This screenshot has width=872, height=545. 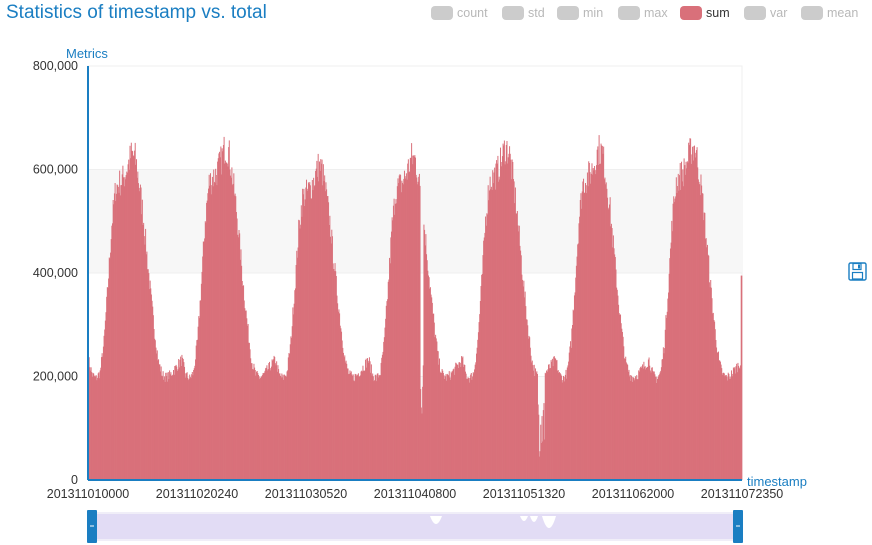 What do you see at coordinates (436, 520) in the screenshot?
I see `navigator-dip` at bounding box center [436, 520].